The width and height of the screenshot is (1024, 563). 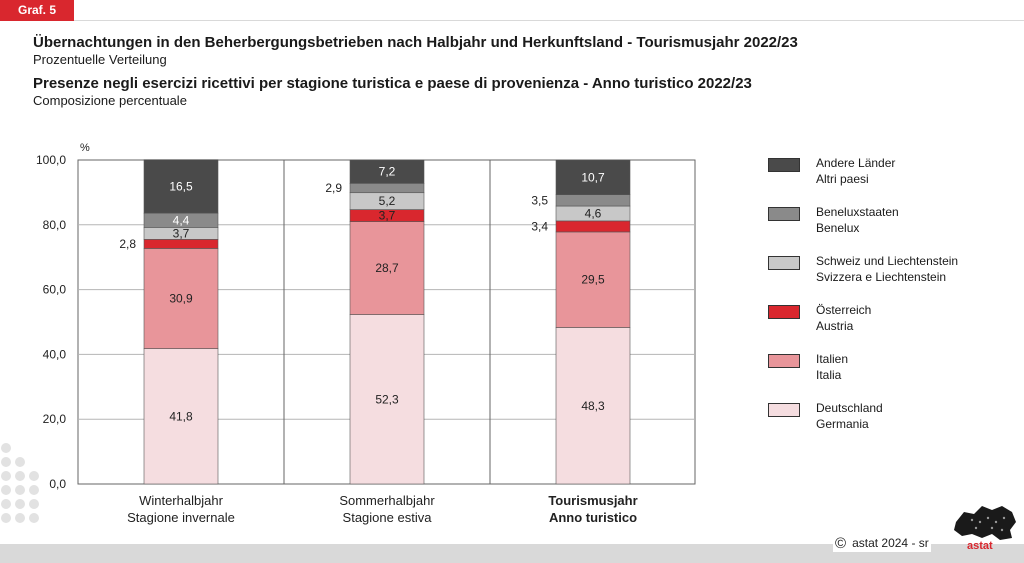 I want to click on legend-label: Beneluxstaaten Benelux, so click(x=857, y=220).